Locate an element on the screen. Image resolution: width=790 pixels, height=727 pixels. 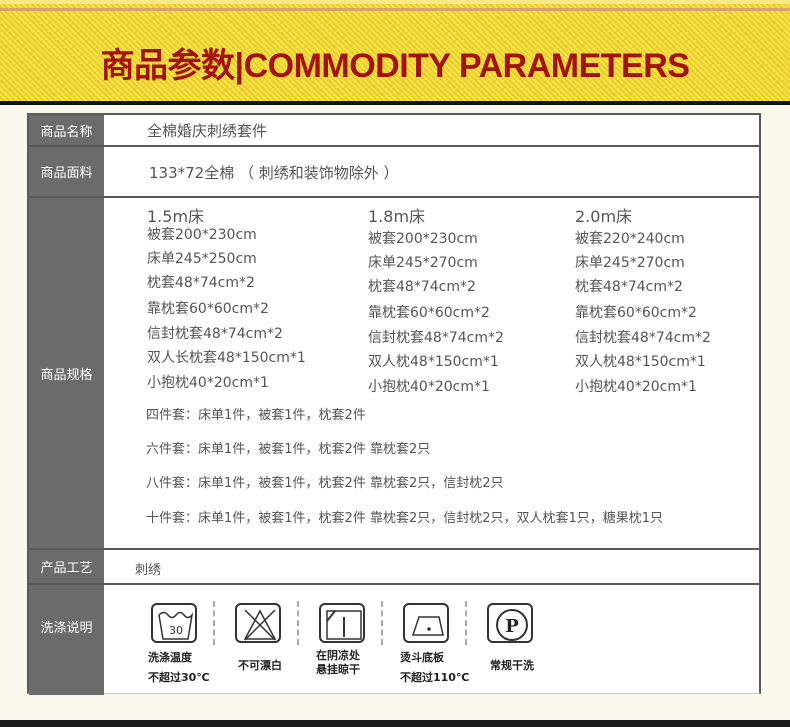
spec-item: 双人长枕套48*150cm*1 is located at coordinates (226, 358).